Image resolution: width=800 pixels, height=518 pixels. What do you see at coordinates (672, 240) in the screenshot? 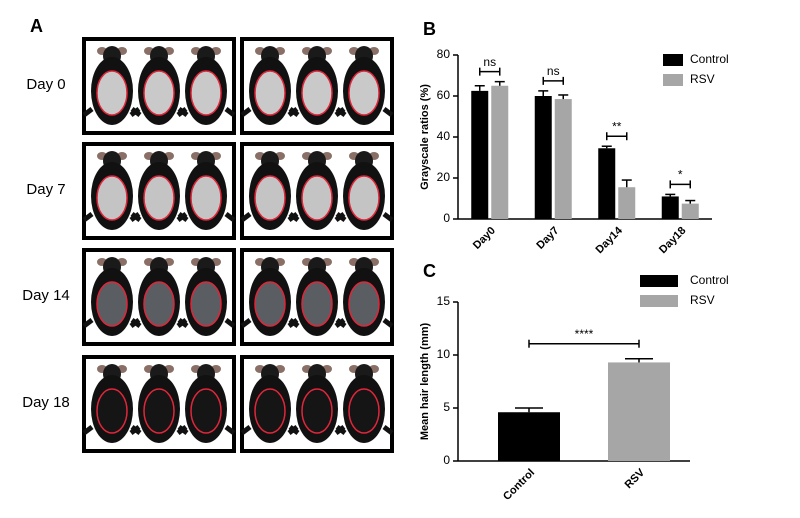
I see `x-tick-label: Day18` at bounding box center [672, 240].